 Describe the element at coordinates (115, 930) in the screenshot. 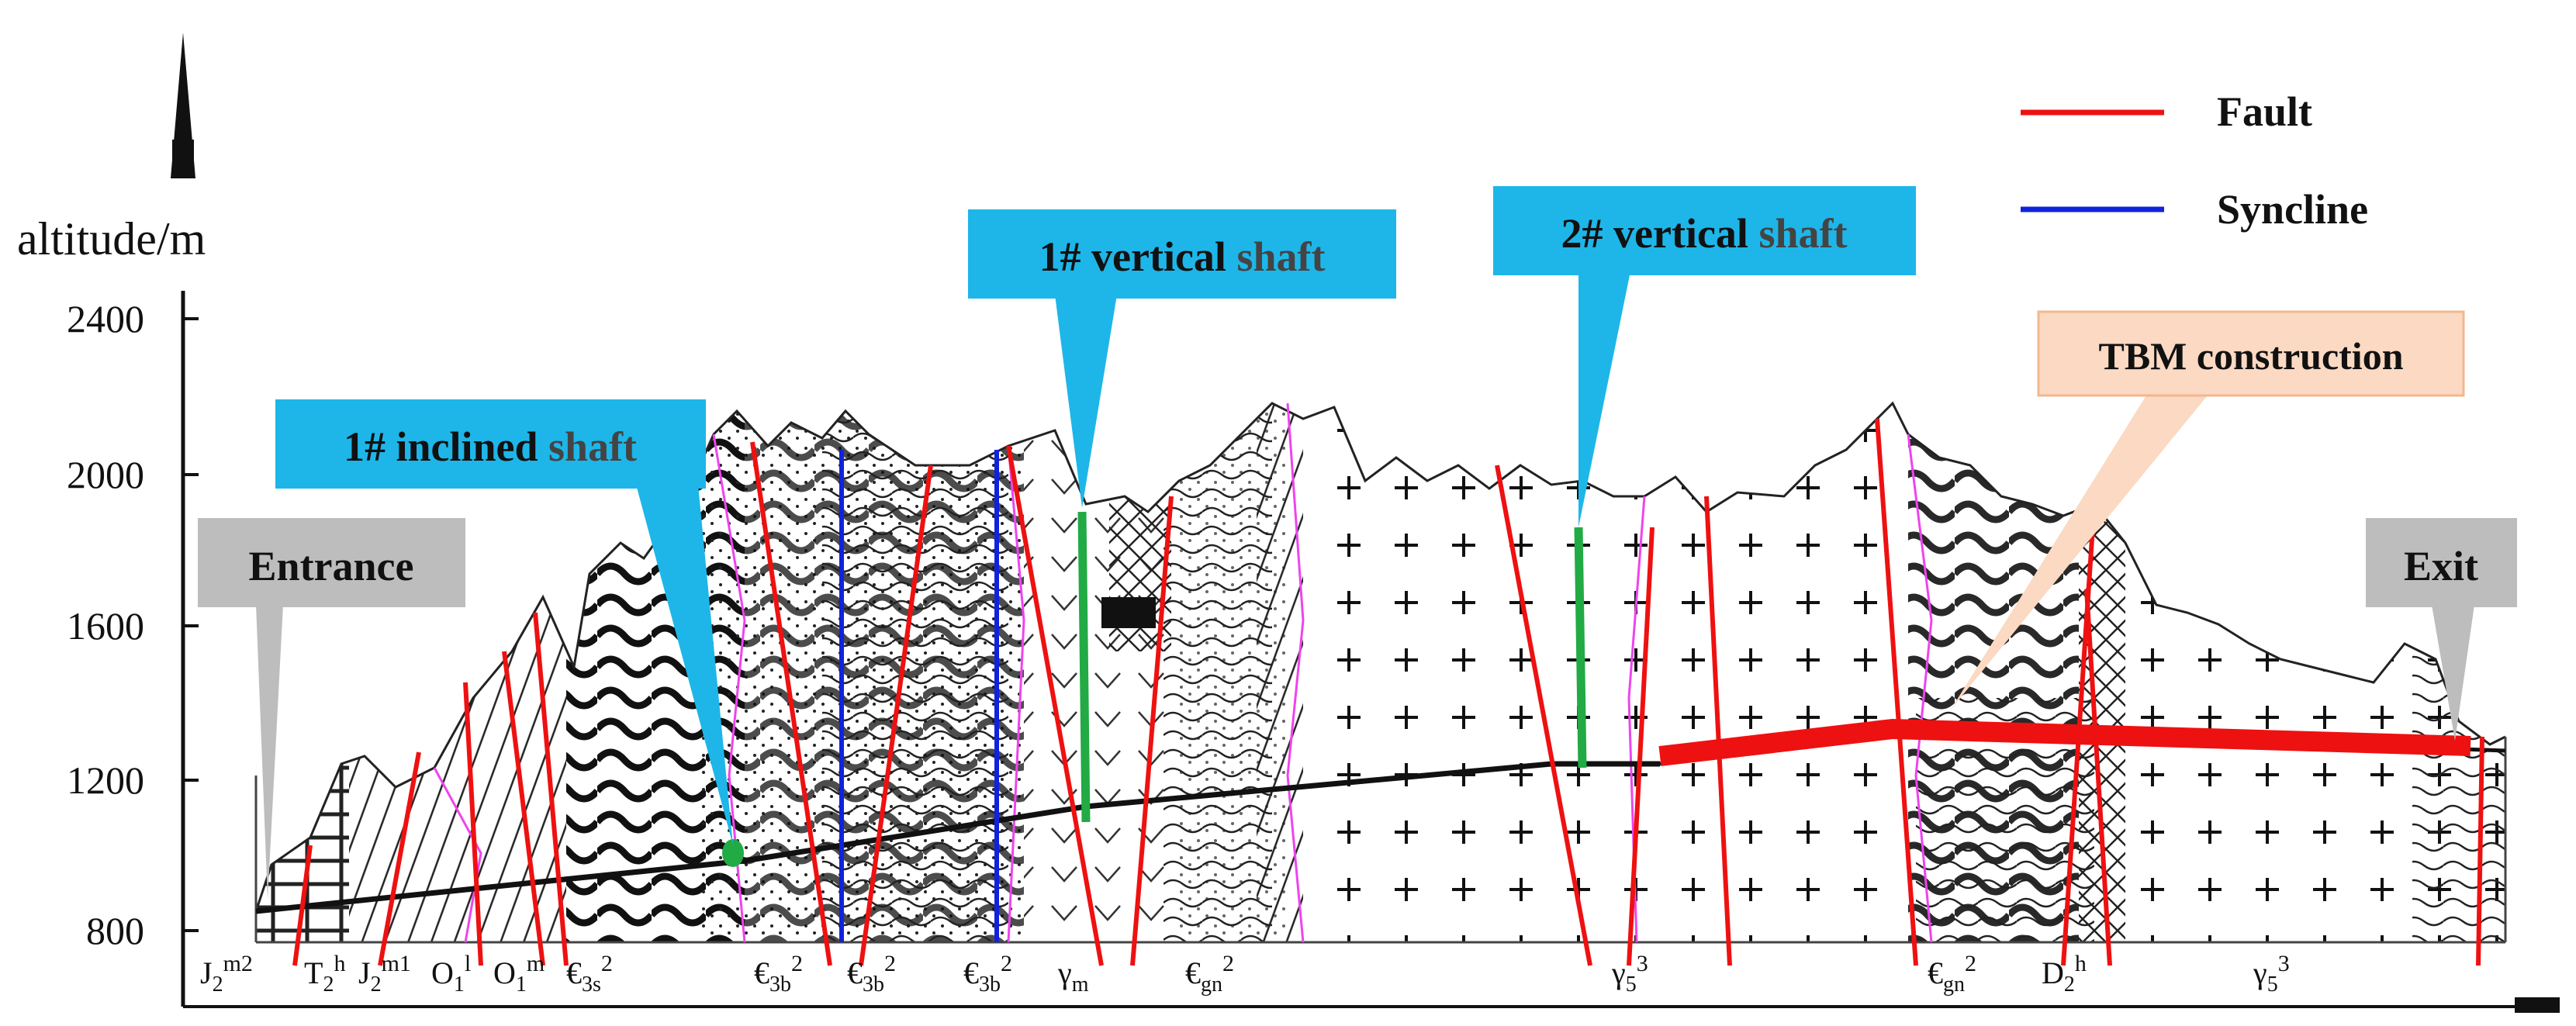

I see `y-tick-800: 800` at that location.